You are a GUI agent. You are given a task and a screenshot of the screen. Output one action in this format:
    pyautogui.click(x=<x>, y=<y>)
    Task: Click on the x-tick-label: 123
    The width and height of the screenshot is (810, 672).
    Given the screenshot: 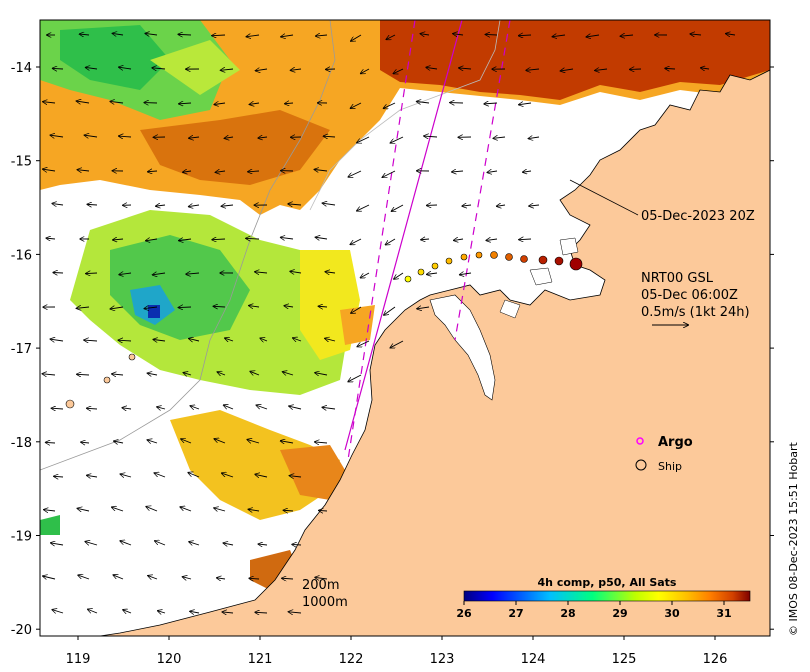 What is the action you would take?
    pyautogui.click(x=442, y=659)
    